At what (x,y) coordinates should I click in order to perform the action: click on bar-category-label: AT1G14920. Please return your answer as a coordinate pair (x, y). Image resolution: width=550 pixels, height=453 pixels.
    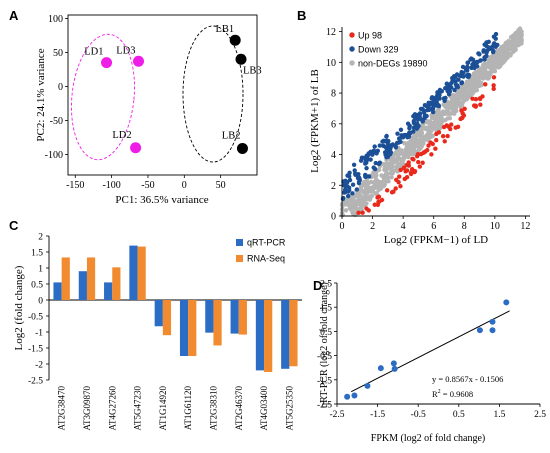
    Looking at the image, I should click on (163, 408).